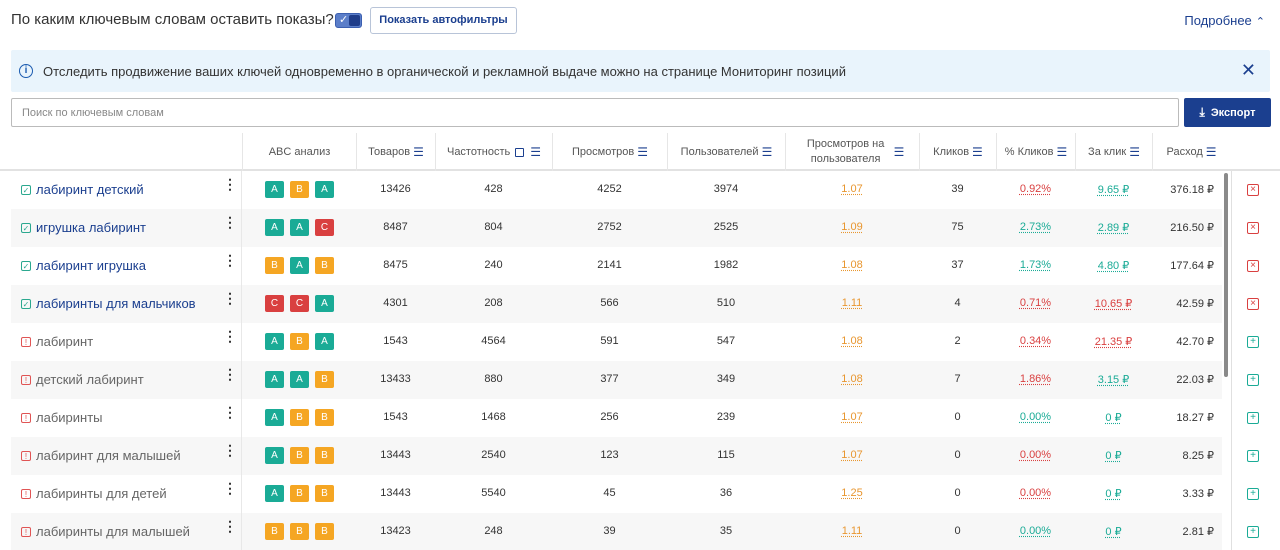 This screenshot has height=550, width=1280. What do you see at coordinates (957, 379) in the screenshot?
I see `cell-clicks: 7` at bounding box center [957, 379].